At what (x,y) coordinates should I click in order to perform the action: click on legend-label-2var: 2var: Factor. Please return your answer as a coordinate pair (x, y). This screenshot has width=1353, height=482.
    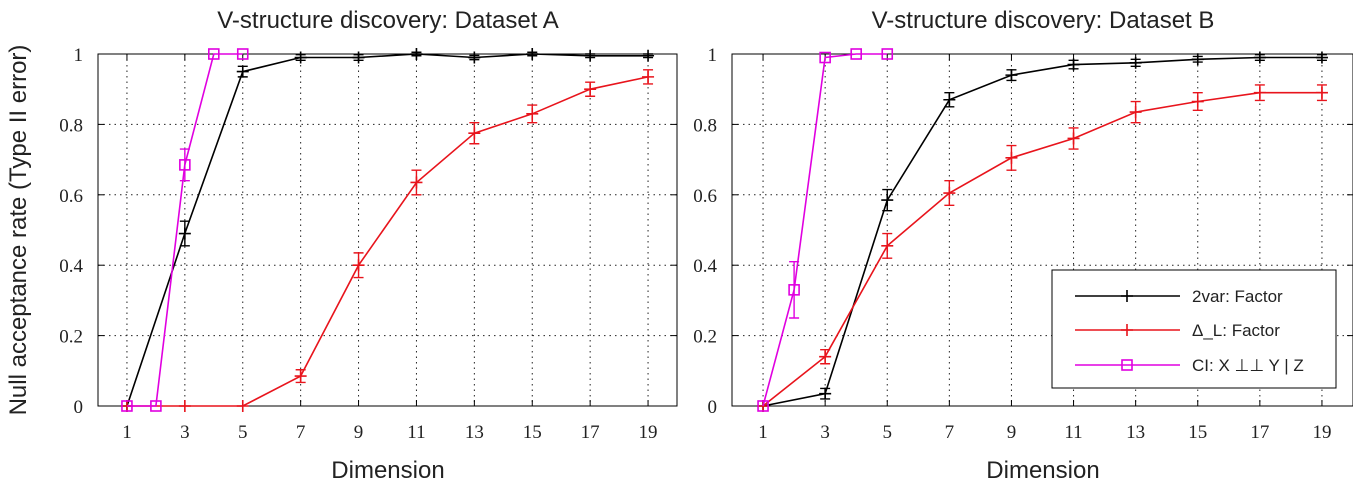
    Looking at the image, I should click on (1237, 296).